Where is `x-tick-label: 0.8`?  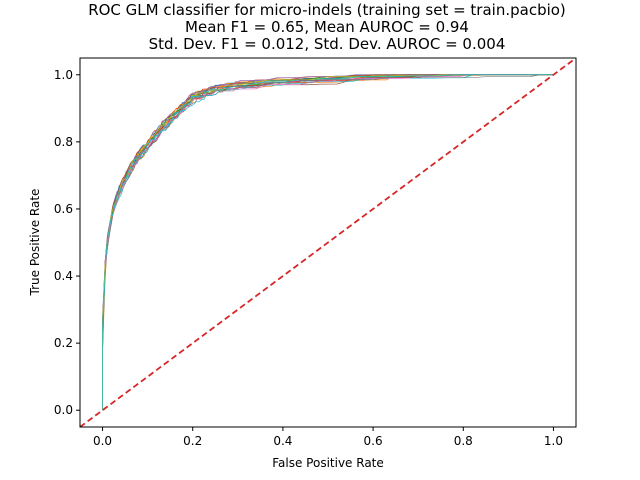 x-tick-label: 0.8 is located at coordinates (463, 441).